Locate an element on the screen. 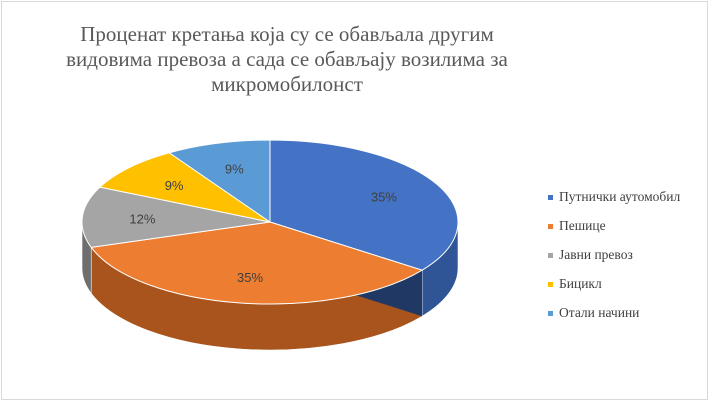 The width and height of the screenshot is (711, 403). legend-label-car: Путнички аутомобил is located at coordinates (620, 196).